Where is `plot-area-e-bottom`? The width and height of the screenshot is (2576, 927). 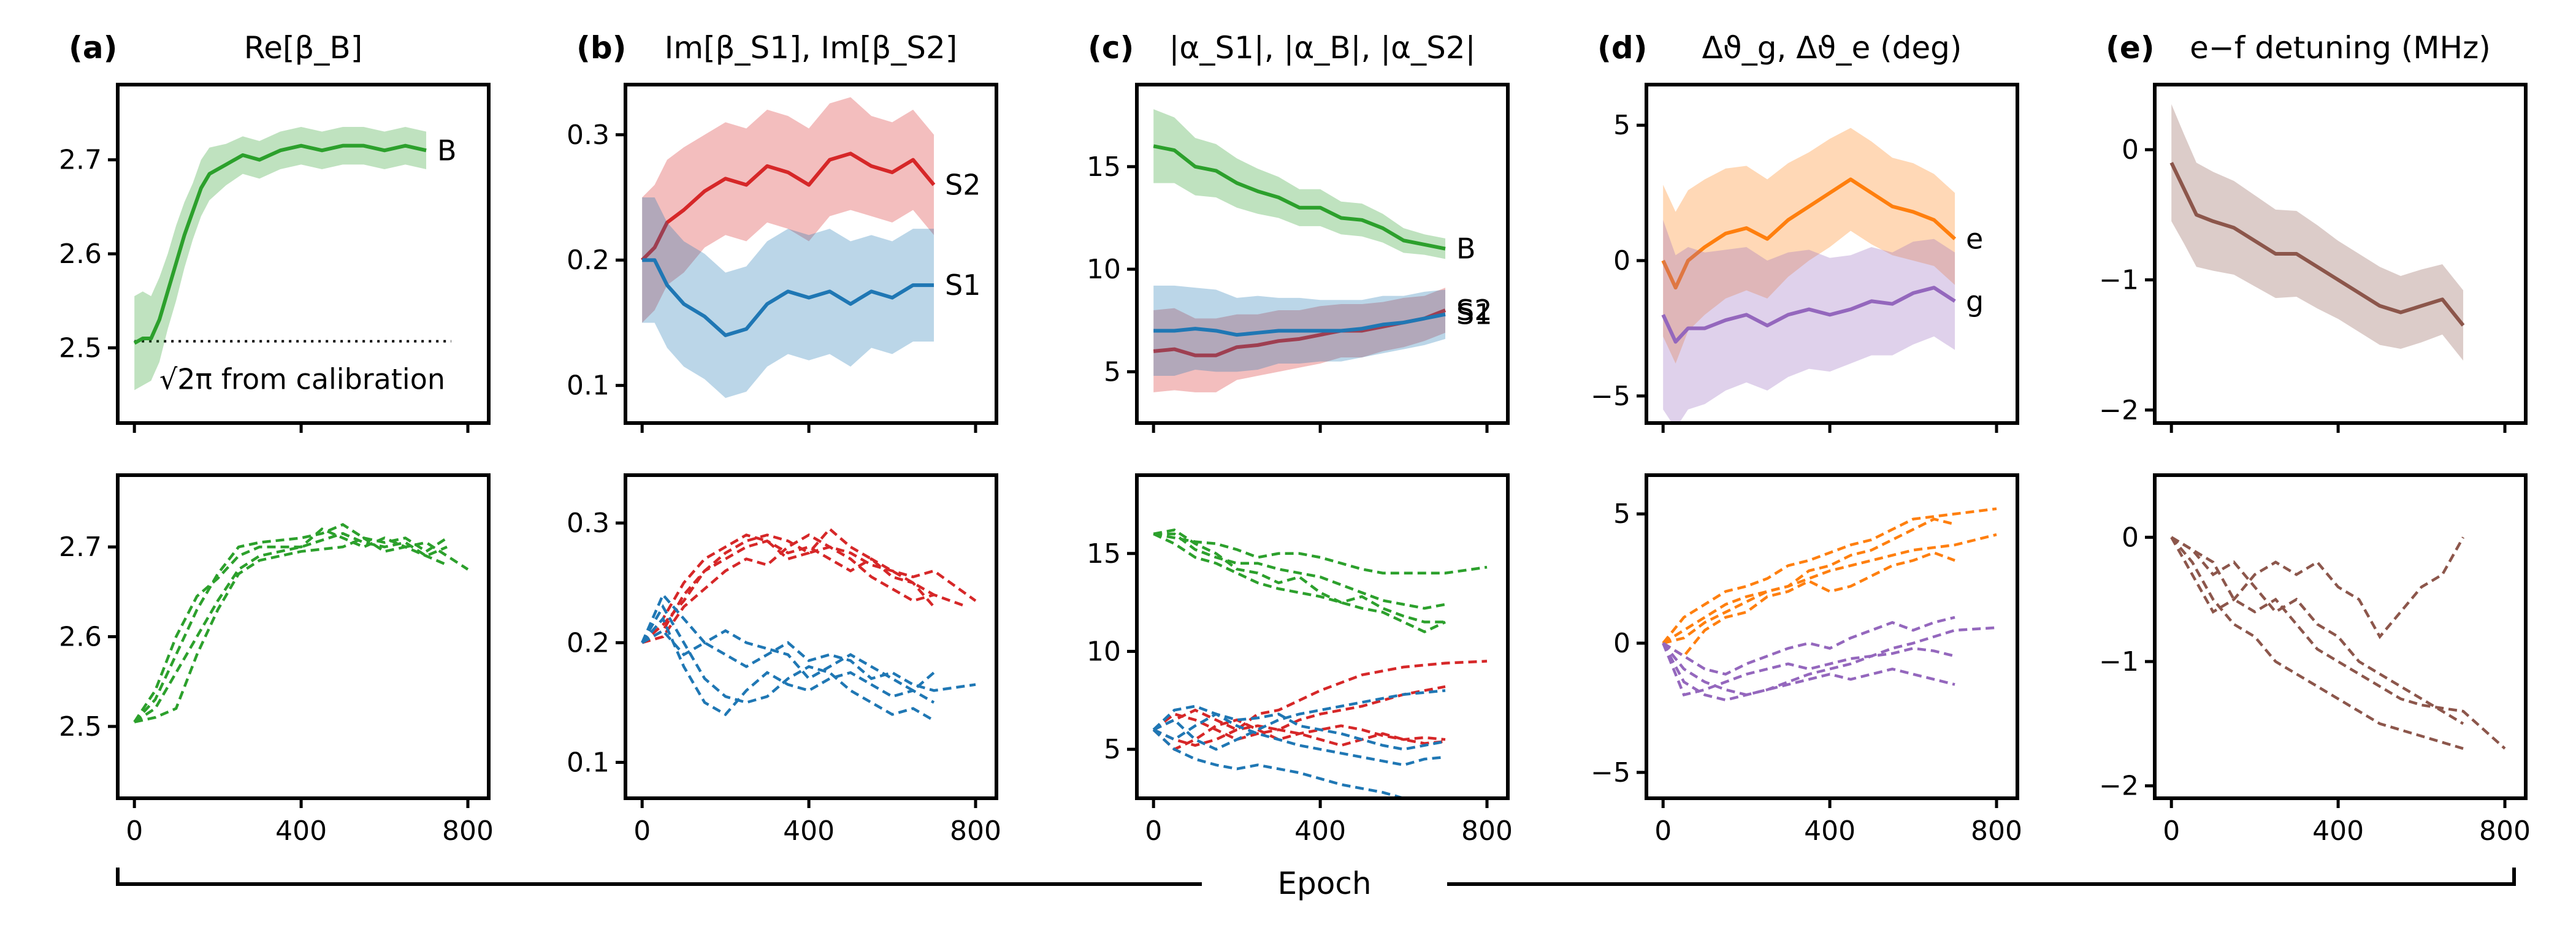
plot-area-e-bottom is located at coordinates (2338, 643).